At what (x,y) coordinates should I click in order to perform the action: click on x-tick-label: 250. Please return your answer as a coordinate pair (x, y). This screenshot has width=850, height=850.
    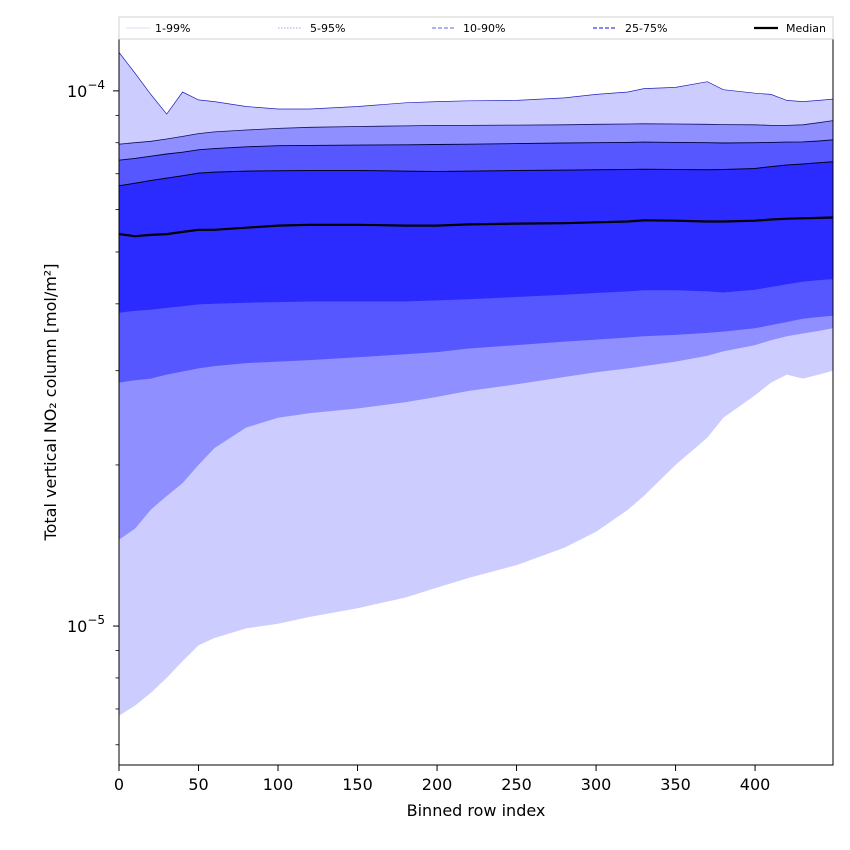
    Looking at the image, I should click on (516, 784).